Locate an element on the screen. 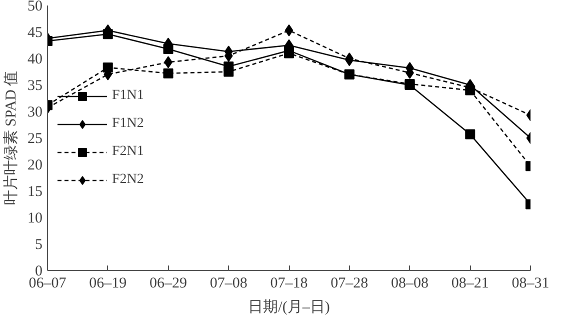  y-axis-title: 叶片叶绿素 SPAD 值 is located at coordinates (11, 138).